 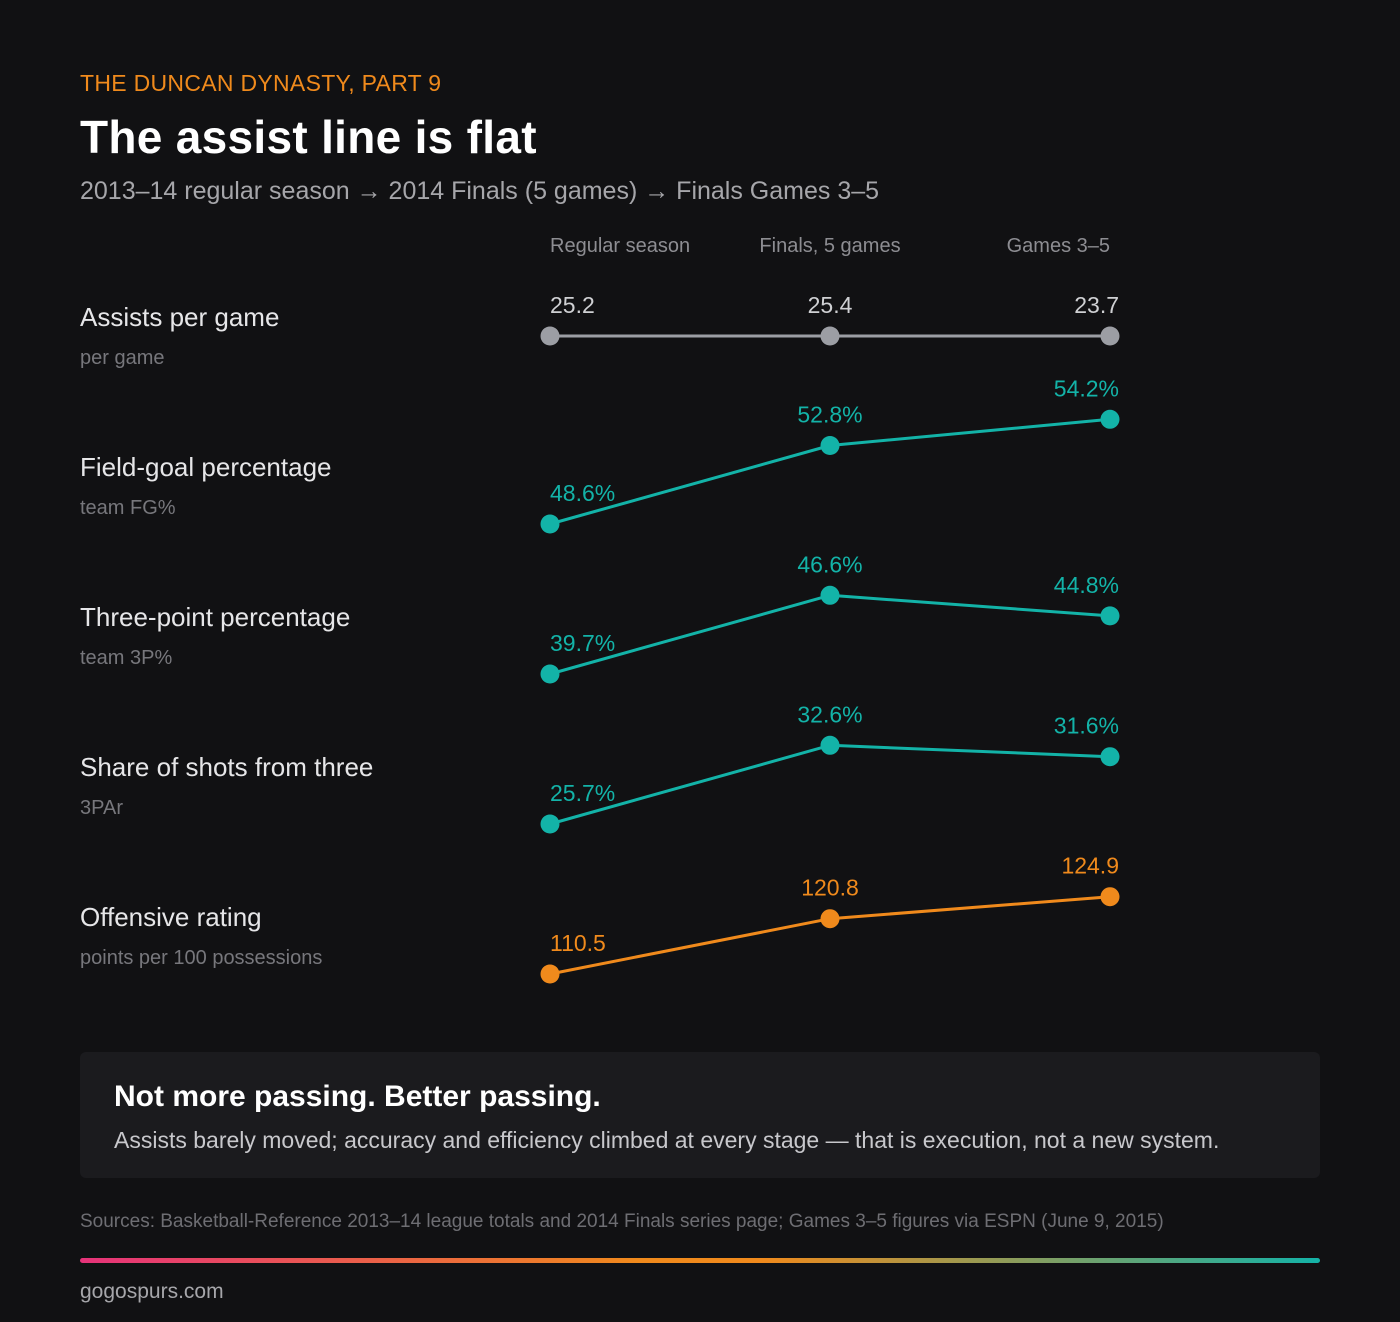 I want to click on kicker: THE DUNCAN DYNASTY, PART 9, so click(x=261, y=83).